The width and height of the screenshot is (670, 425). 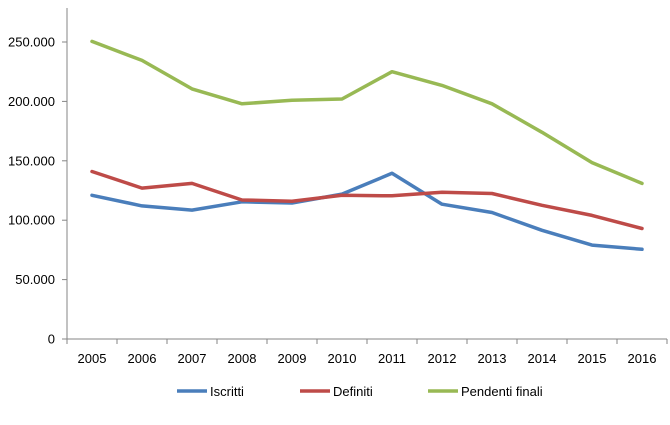 I want to click on y-tick-label: 0, so click(x=51, y=339).